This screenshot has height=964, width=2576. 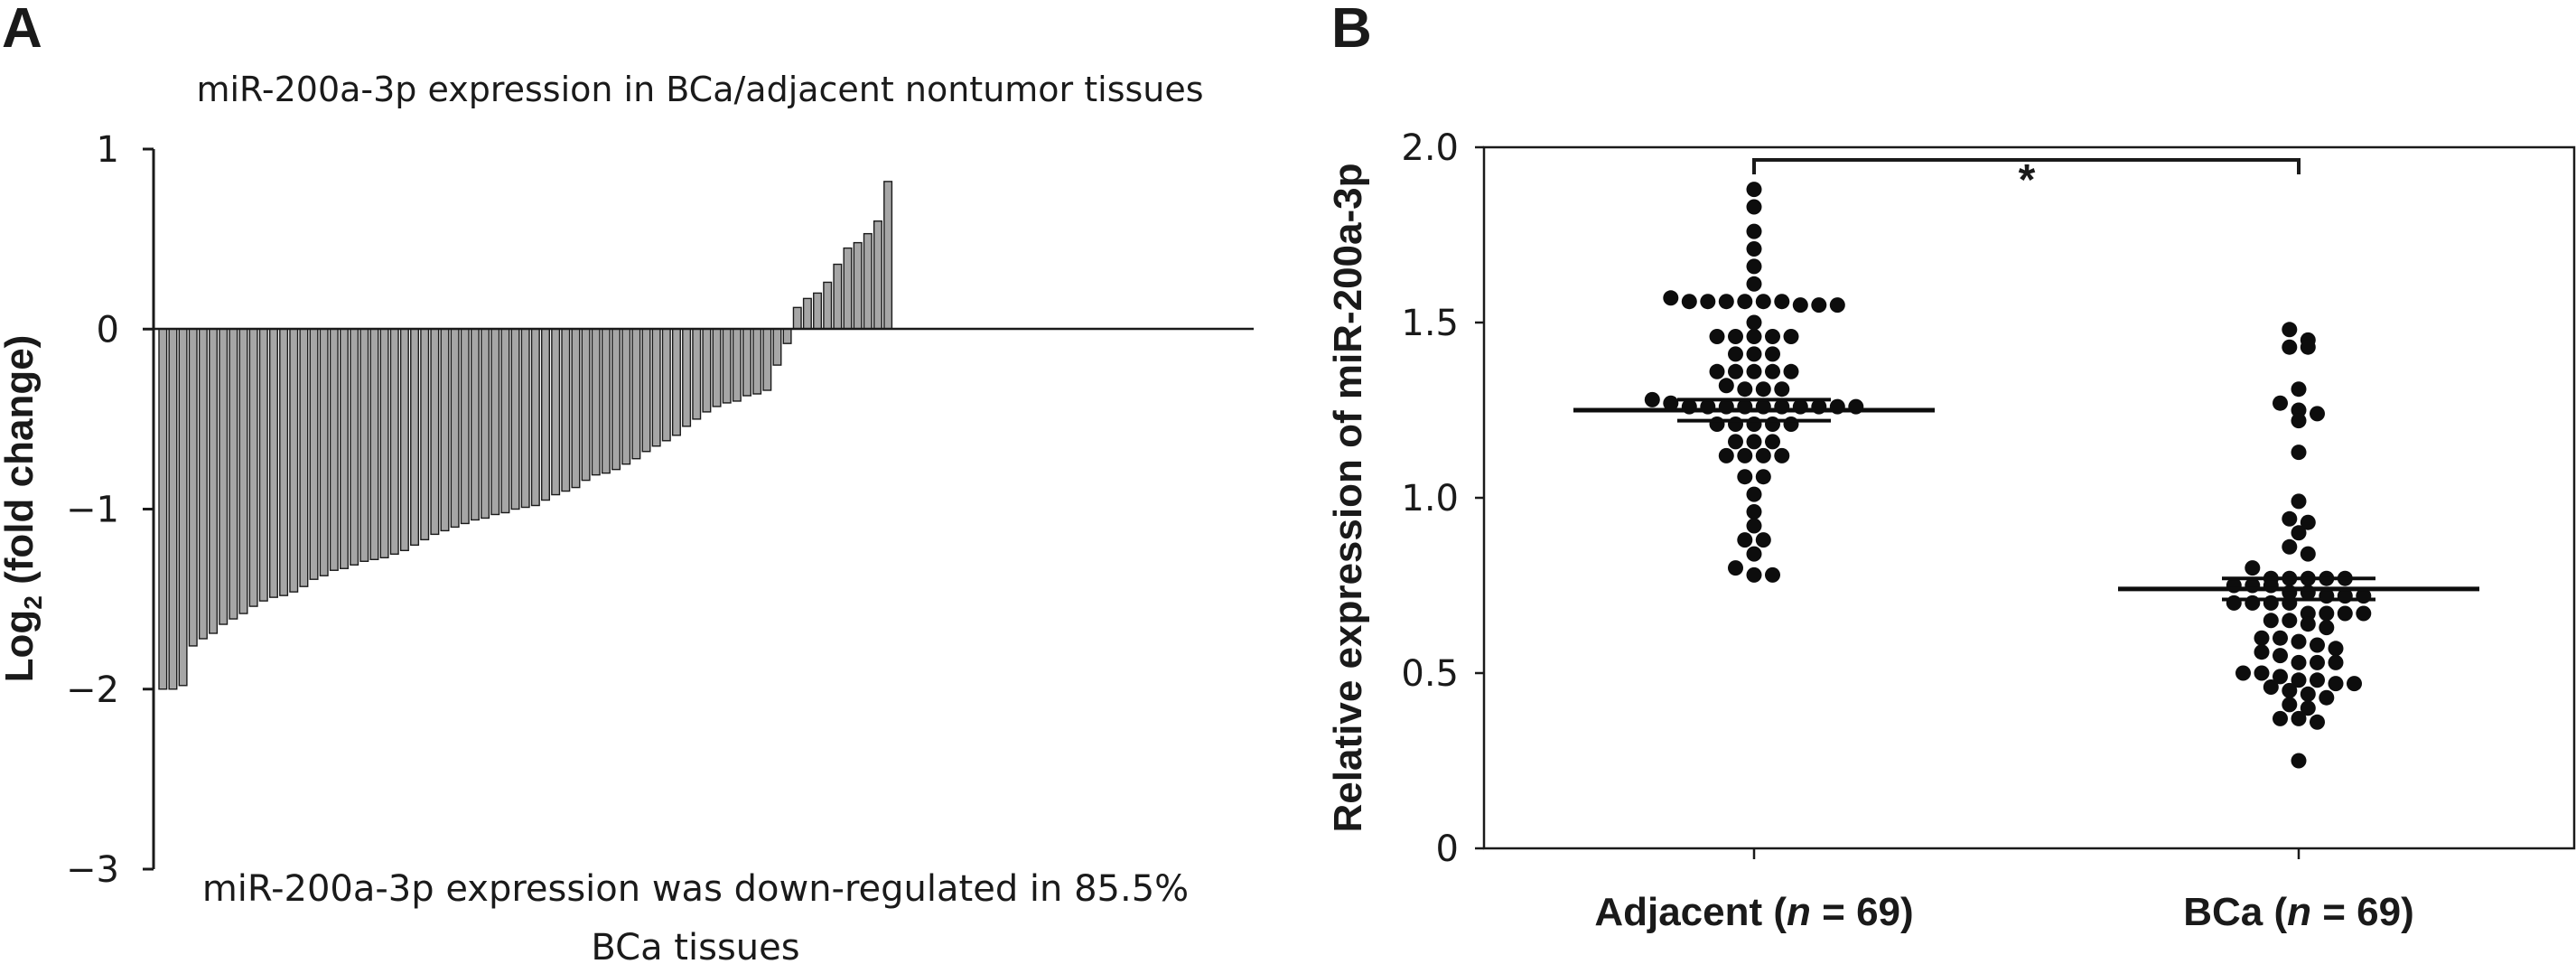 What do you see at coordinates (1430, 499) in the screenshot?
I see `y-tick-label: 1.0` at bounding box center [1430, 499].